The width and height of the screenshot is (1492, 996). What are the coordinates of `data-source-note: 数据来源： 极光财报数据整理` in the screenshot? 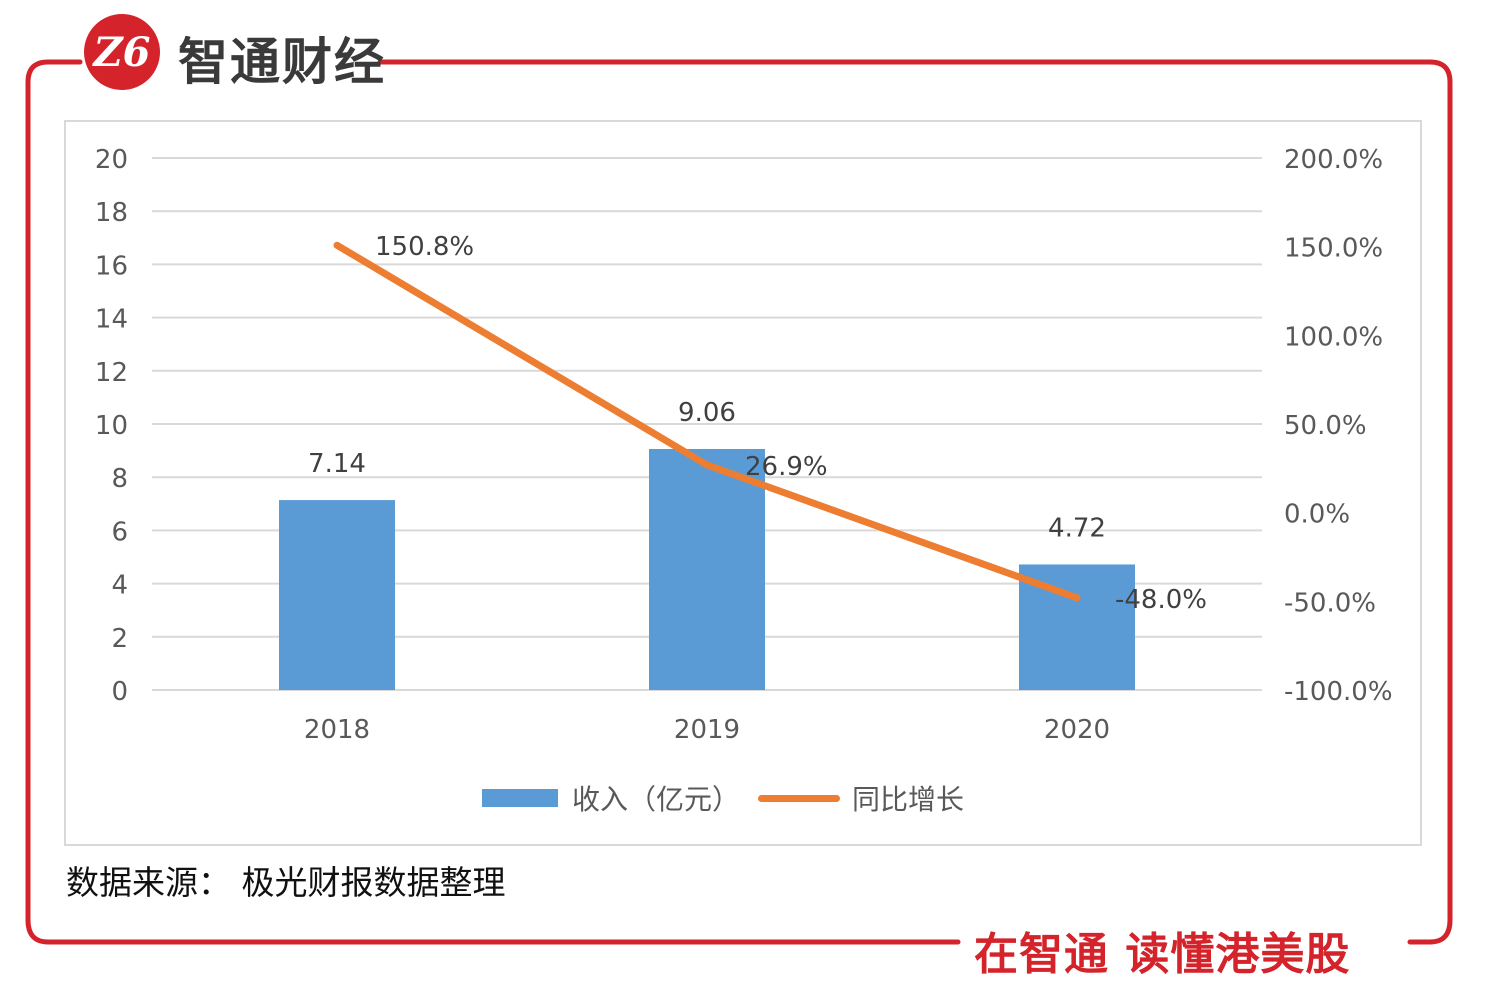 It's located at (286, 882).